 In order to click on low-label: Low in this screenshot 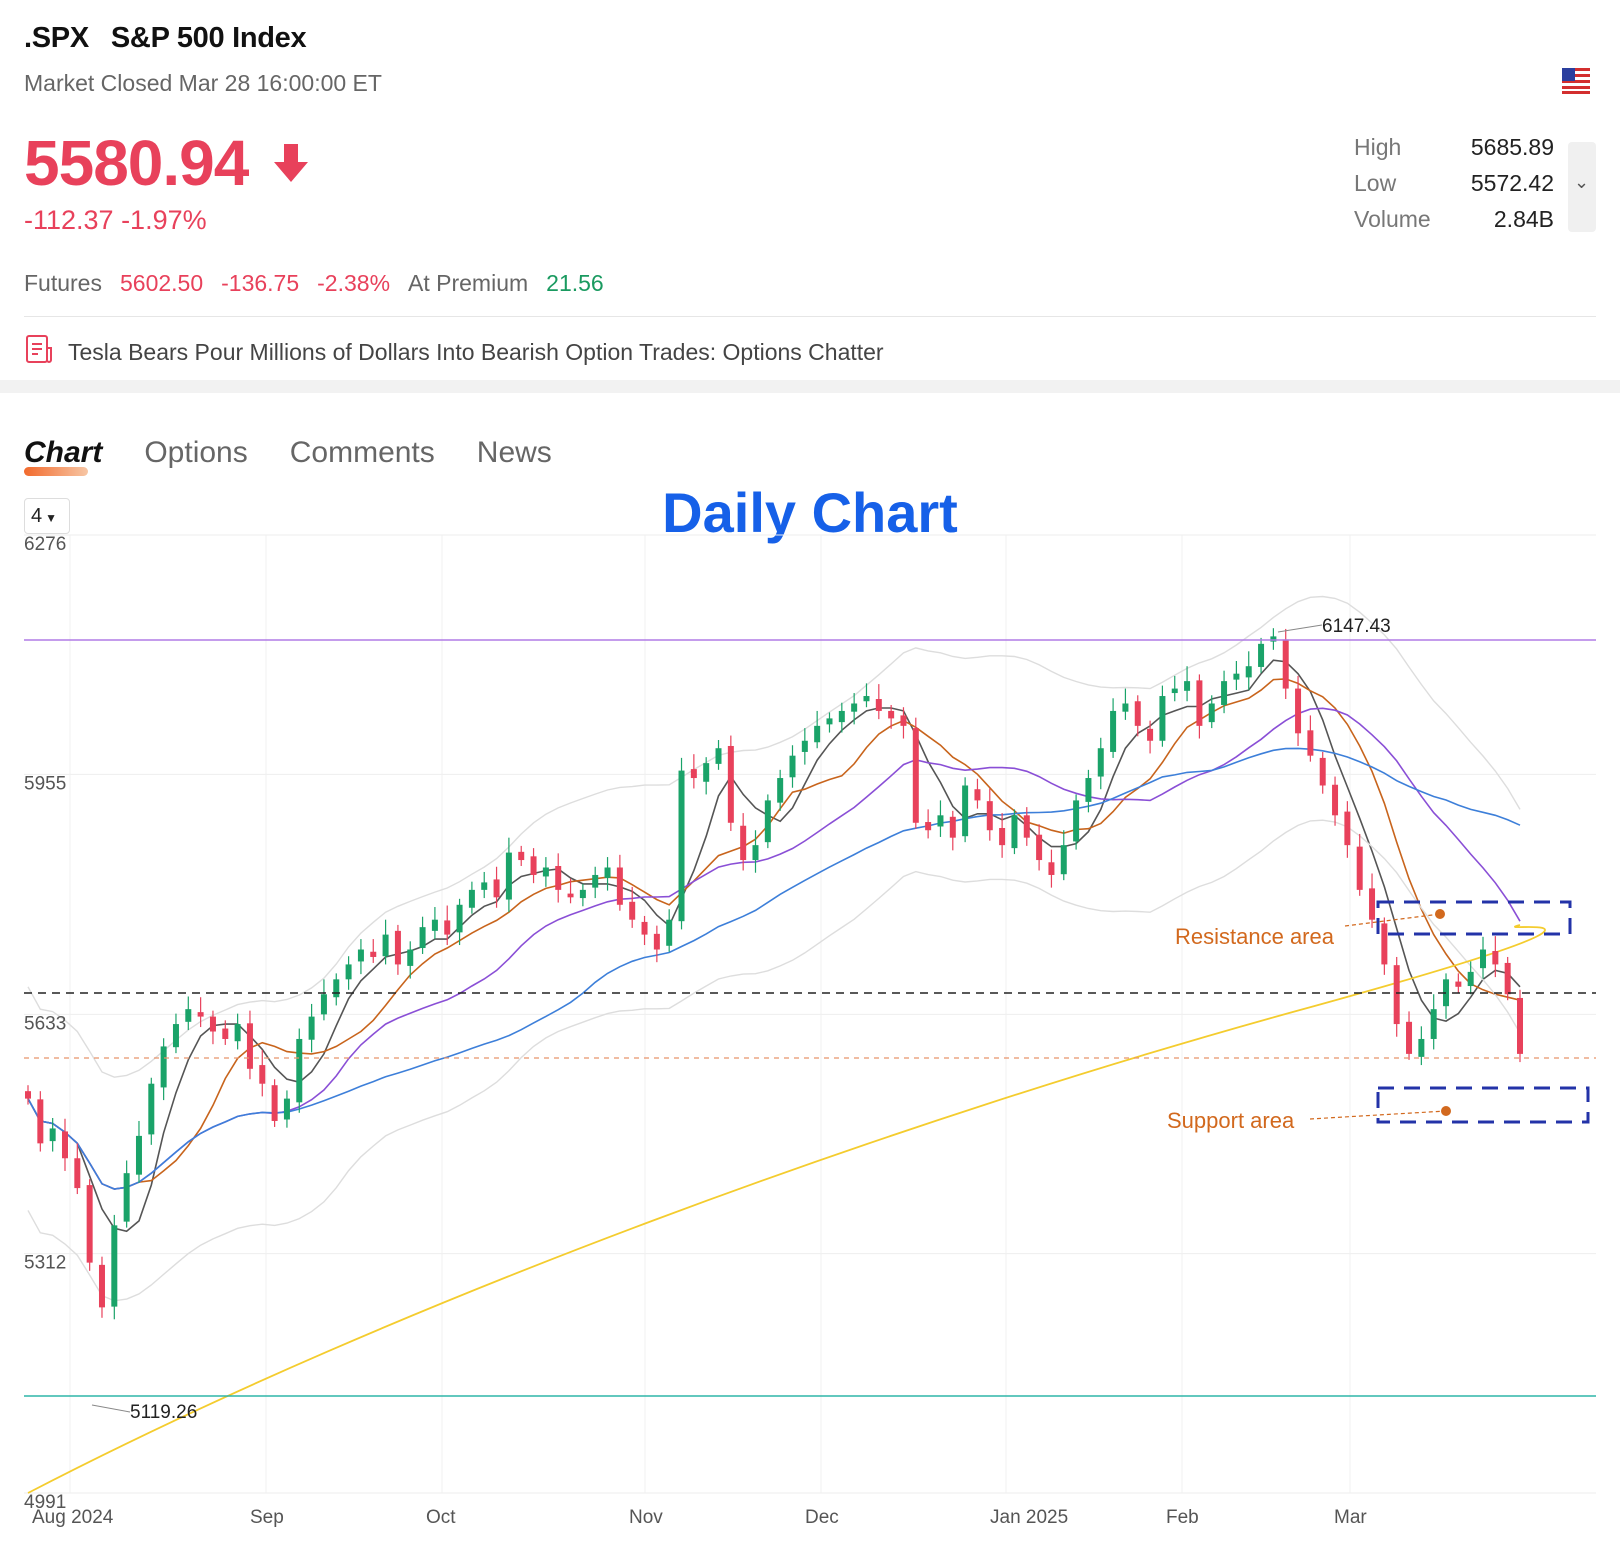, I will do `click(1375, 183)`.